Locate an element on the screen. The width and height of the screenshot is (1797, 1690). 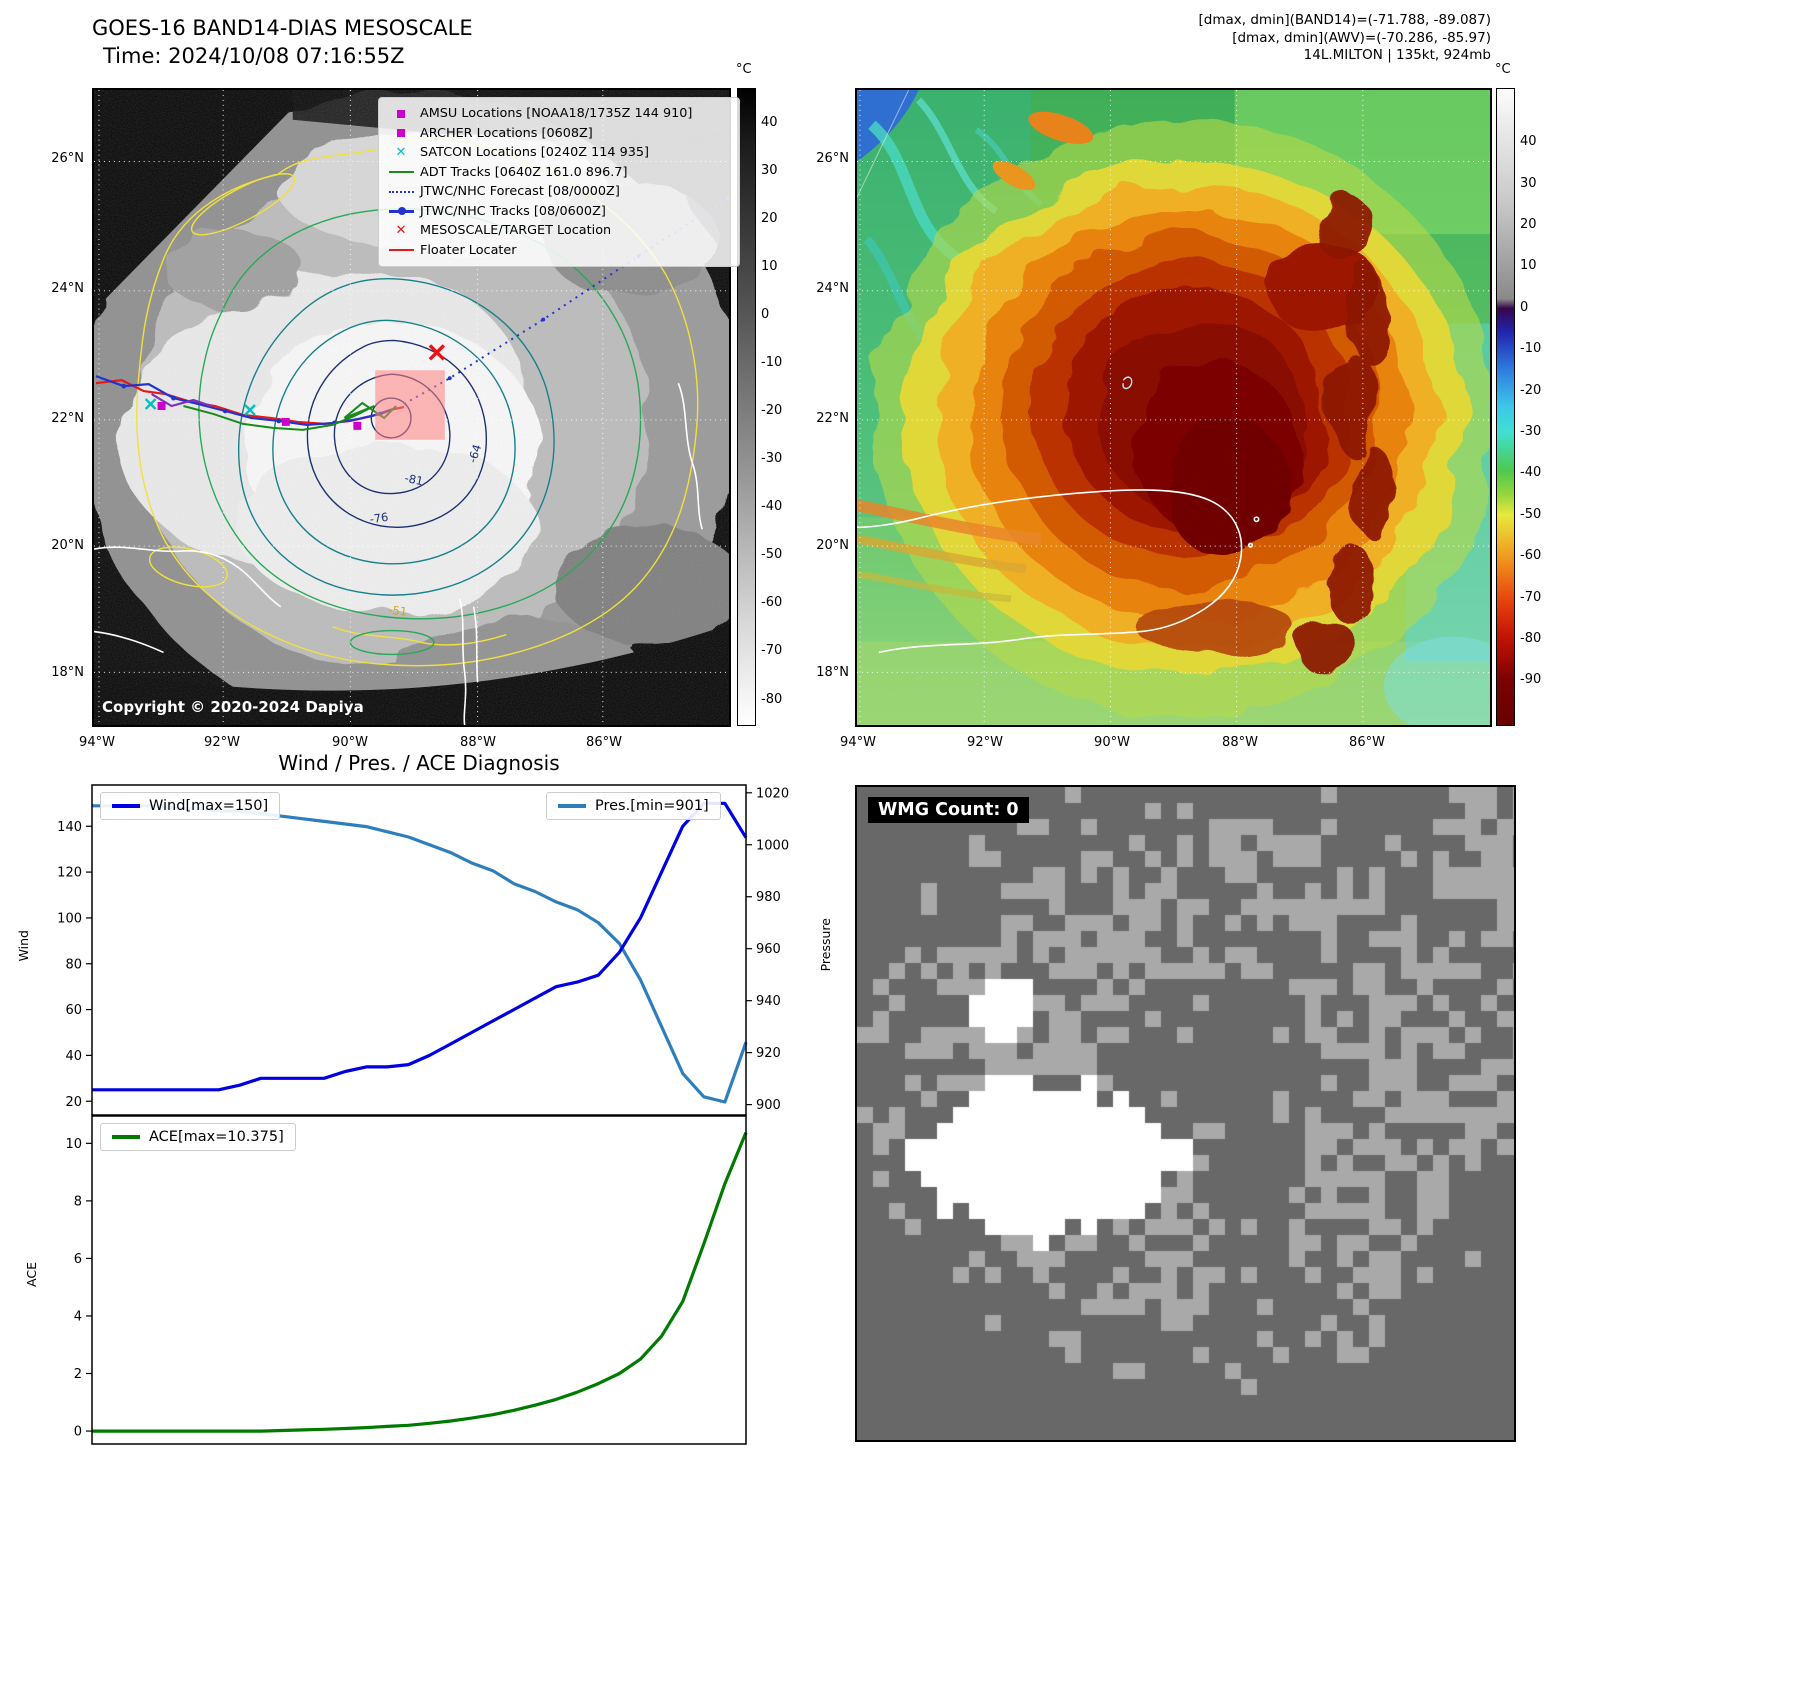
ace-line-swatch is located at coordinates (126, 1137).